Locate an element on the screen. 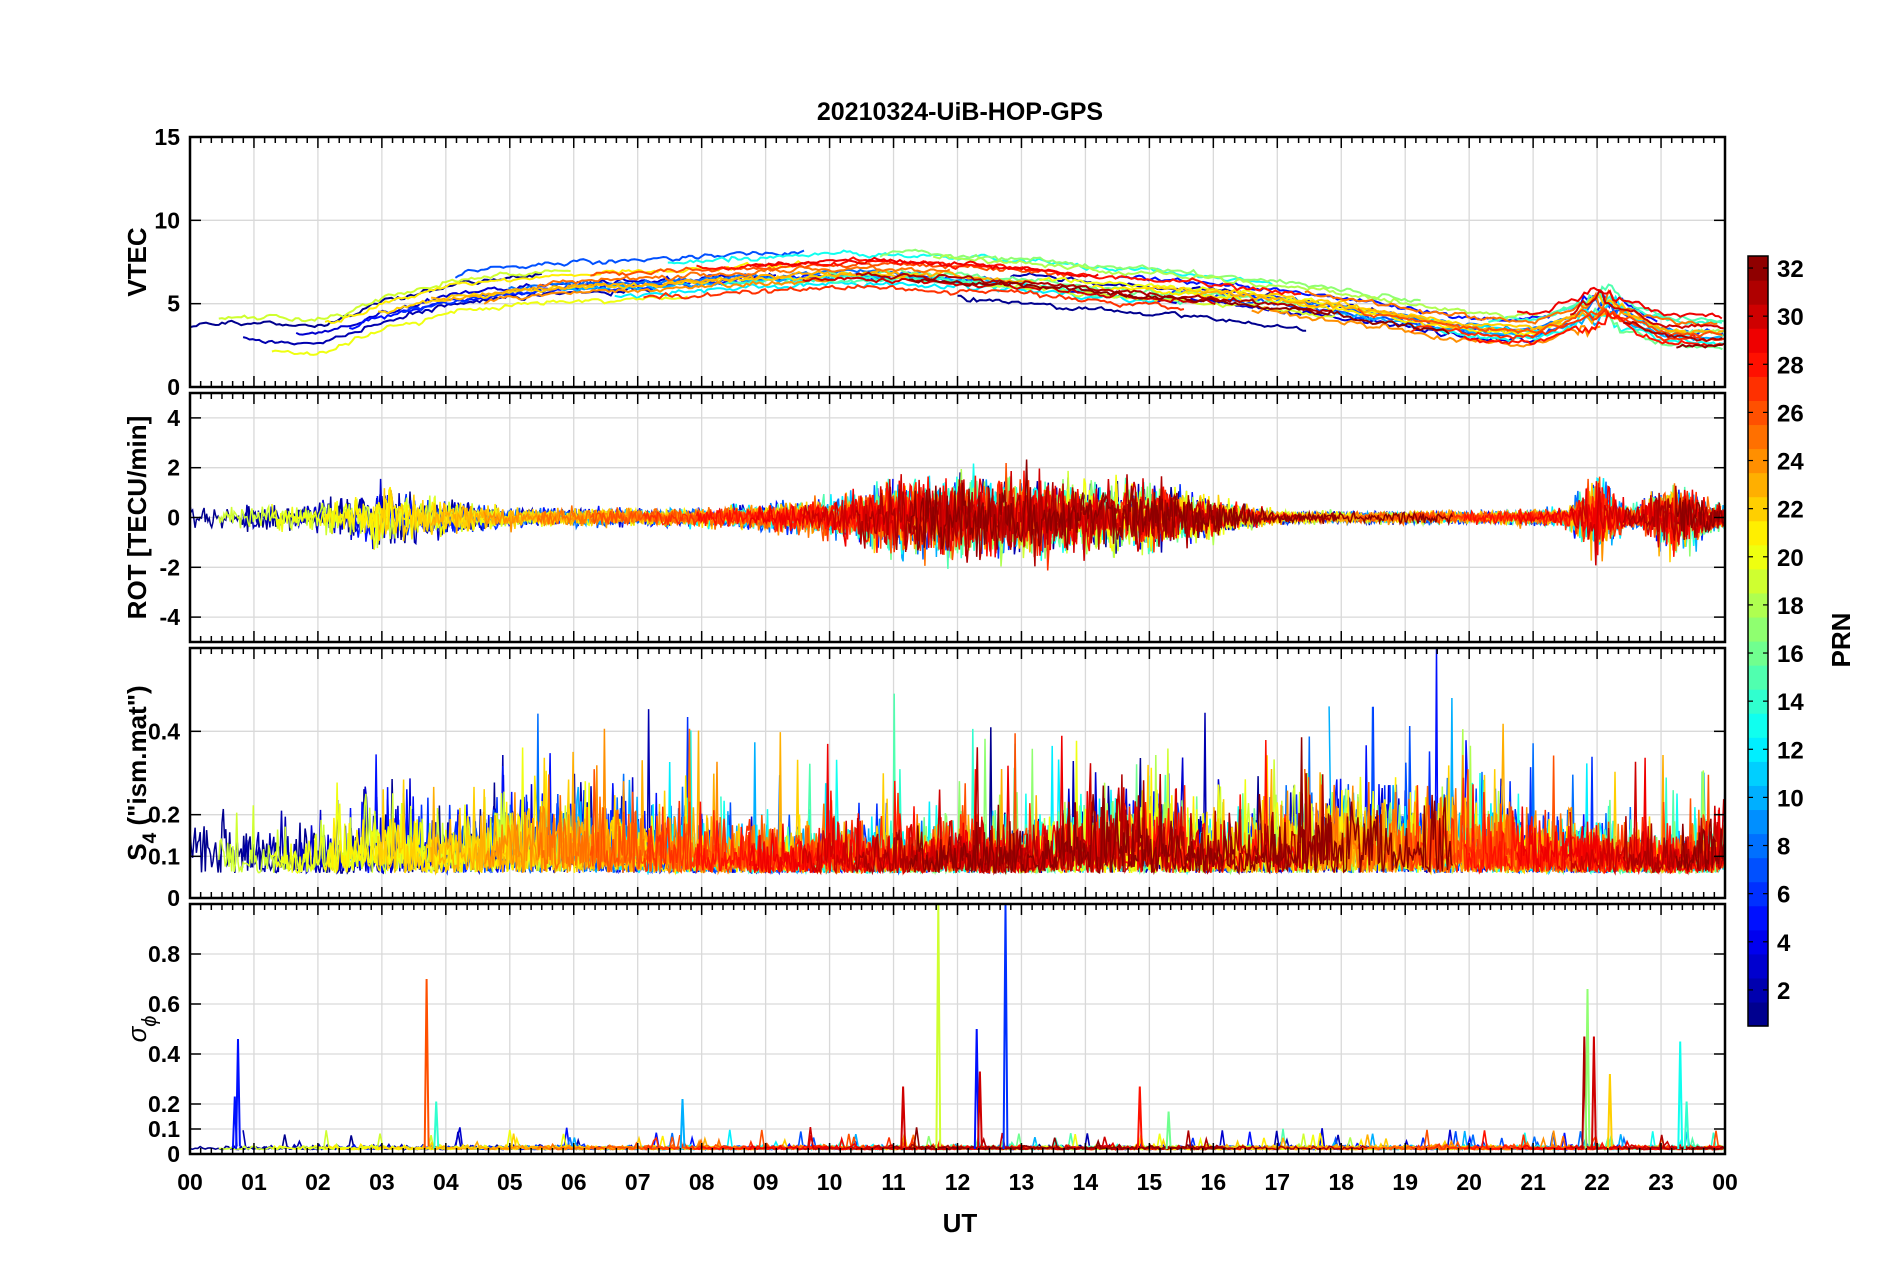 Image resolution: width=1902 pixels, height=1272 pixels. s4-ytick-label: 0 is located at coordinates (173, 898).